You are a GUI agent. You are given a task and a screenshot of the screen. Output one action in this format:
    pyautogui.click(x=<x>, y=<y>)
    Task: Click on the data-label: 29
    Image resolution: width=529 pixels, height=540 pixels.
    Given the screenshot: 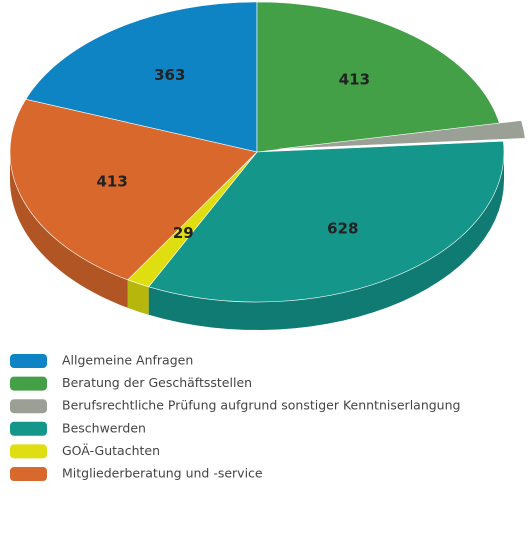 What is the action you would take?
    pyautogui.click(x=183, y=233)
    